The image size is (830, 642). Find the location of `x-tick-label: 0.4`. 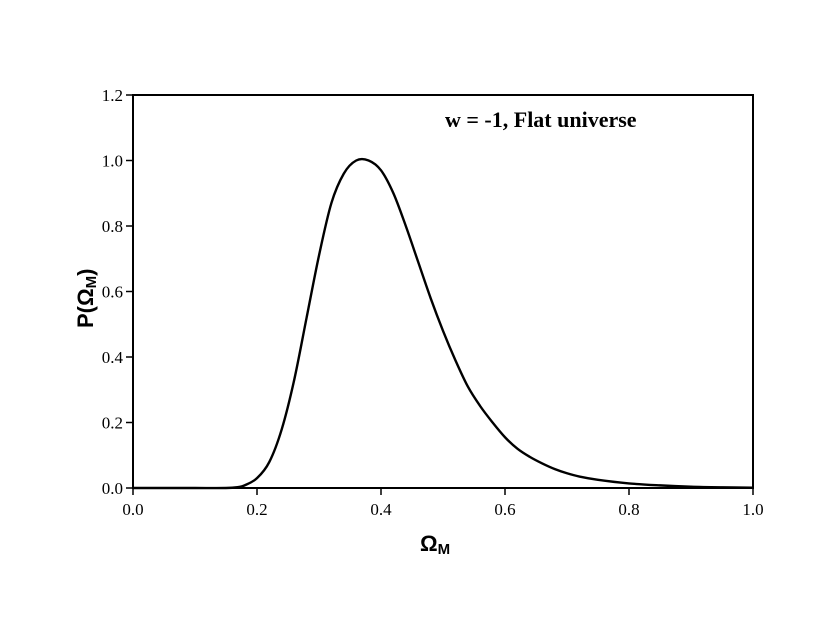

x-tick-label: 0.4 is located at coordinates (381, 509).